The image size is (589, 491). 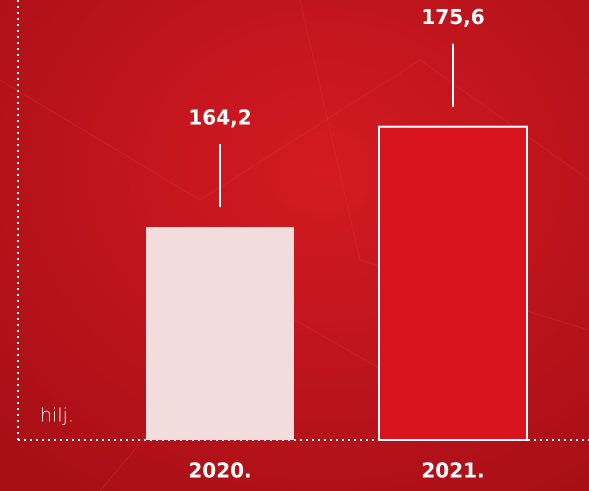 What do you see at coordinates (452, 471) in the screenshot?
I see `x-tick-label: 2021.` at bounding box center [452, 471].